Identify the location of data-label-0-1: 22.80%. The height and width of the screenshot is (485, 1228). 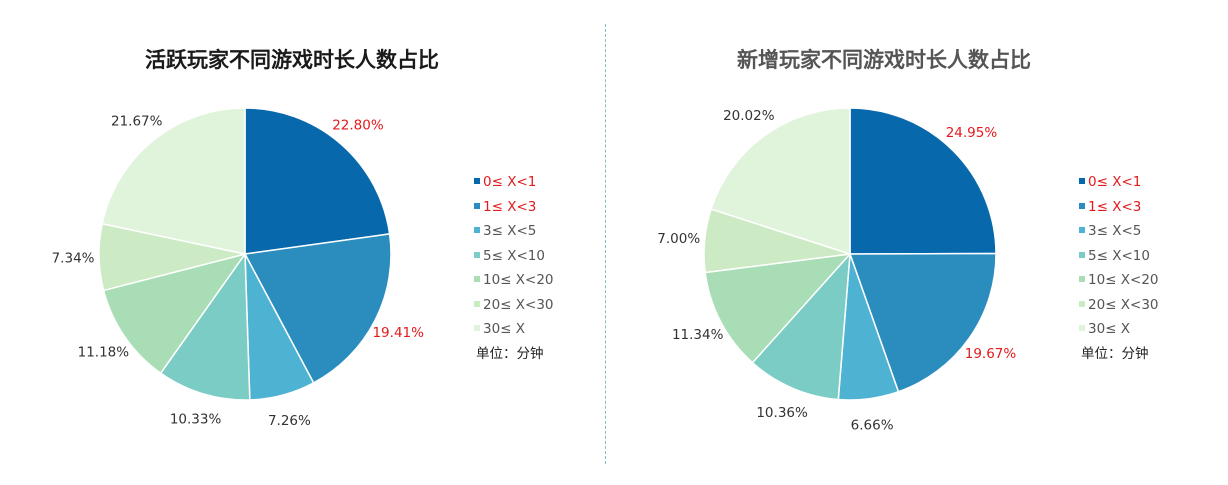
(358, 125).